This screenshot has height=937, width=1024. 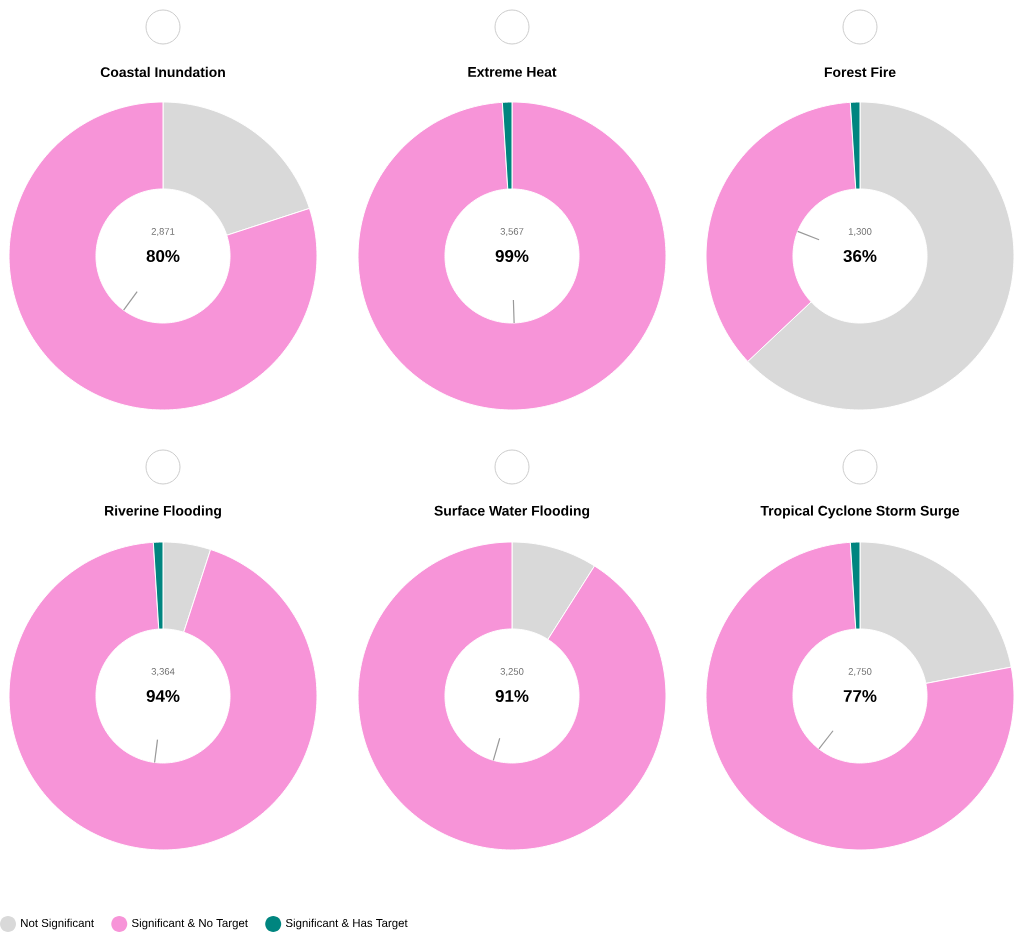 I want to click on chart-title: Riverine Flooding, so click(x=163, y=512).